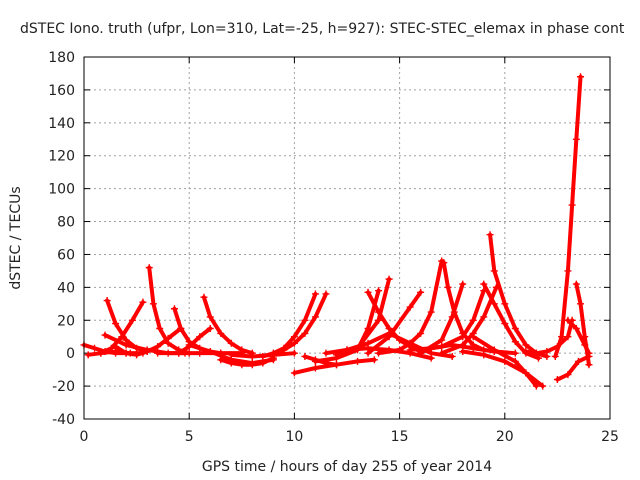 The height and width of the screenshot is (480, 640). I want to click on x-tick-label: 10, so click(294, 437).